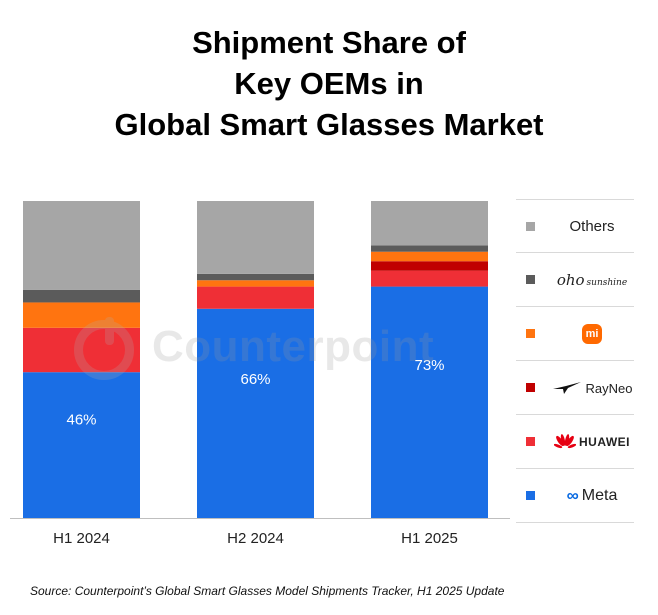 Image resolution: width=658 pixels, height=615 pixels. I want to click on legend: Others oho sunshine mi RayNeo, so click(575, 361).